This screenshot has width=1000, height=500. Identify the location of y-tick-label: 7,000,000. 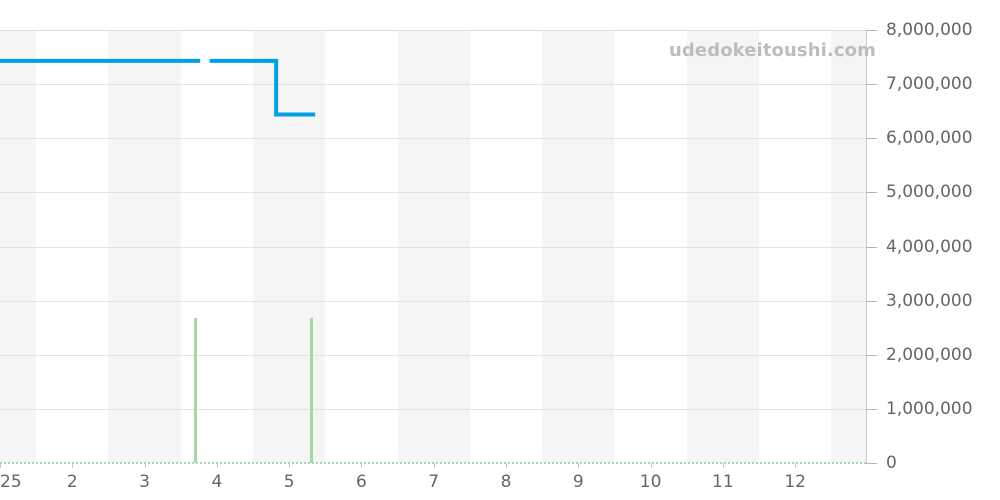
(929, 84).